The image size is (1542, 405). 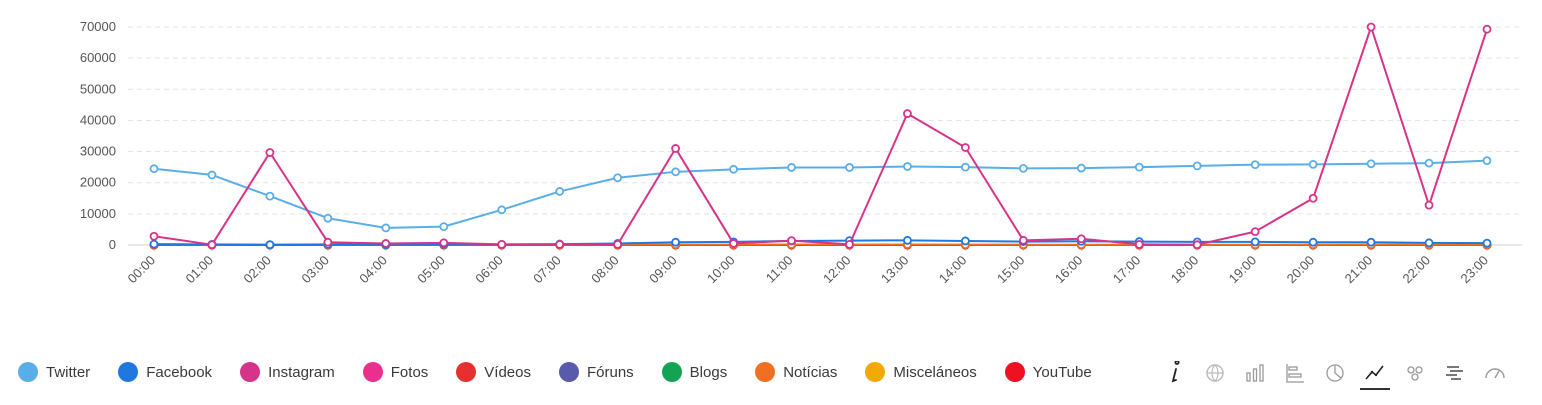 I want to click on horizontal-bar-icon, so click(x=1295, y=373).